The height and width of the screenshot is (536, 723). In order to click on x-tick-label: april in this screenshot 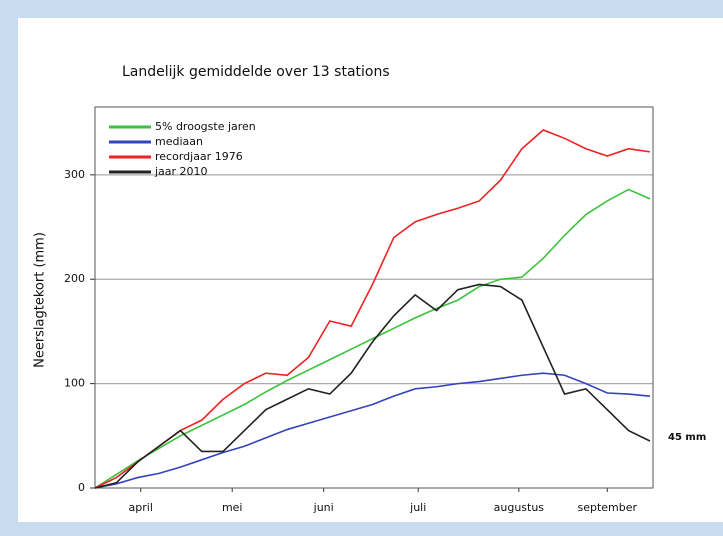, I will do `click(141, 507)`.